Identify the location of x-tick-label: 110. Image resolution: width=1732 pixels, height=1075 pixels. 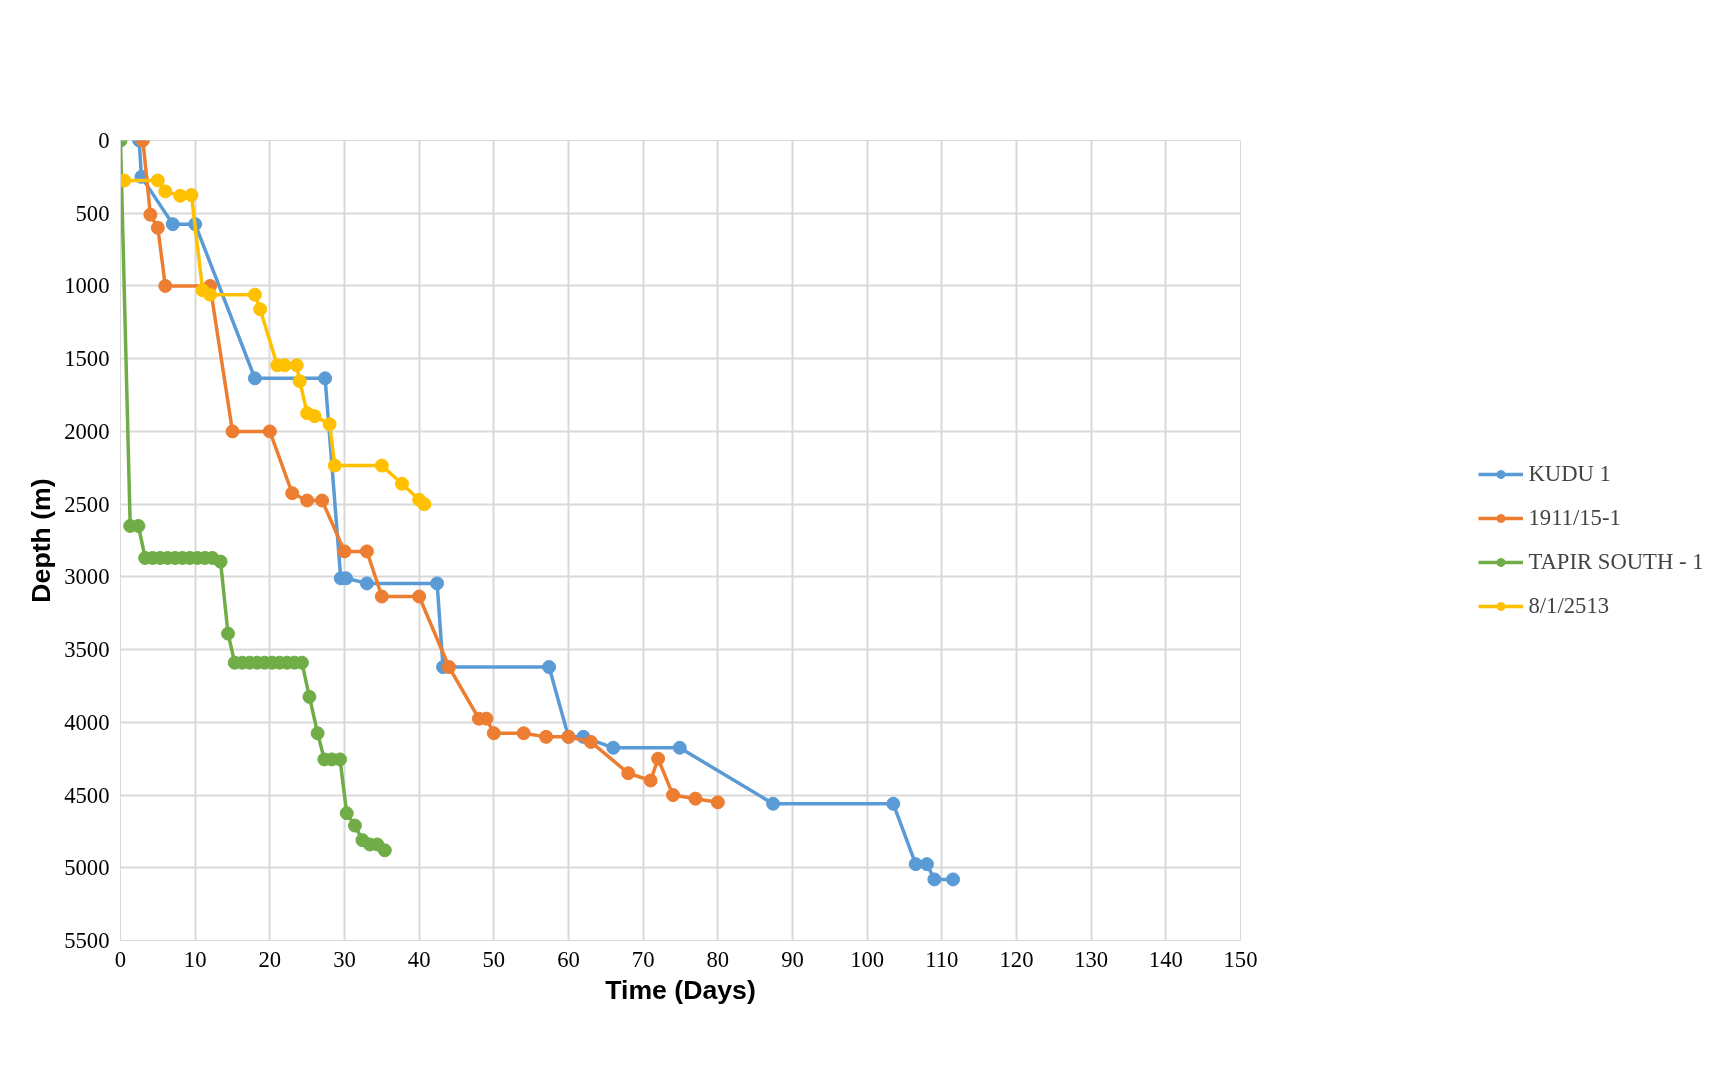
(942, 959).